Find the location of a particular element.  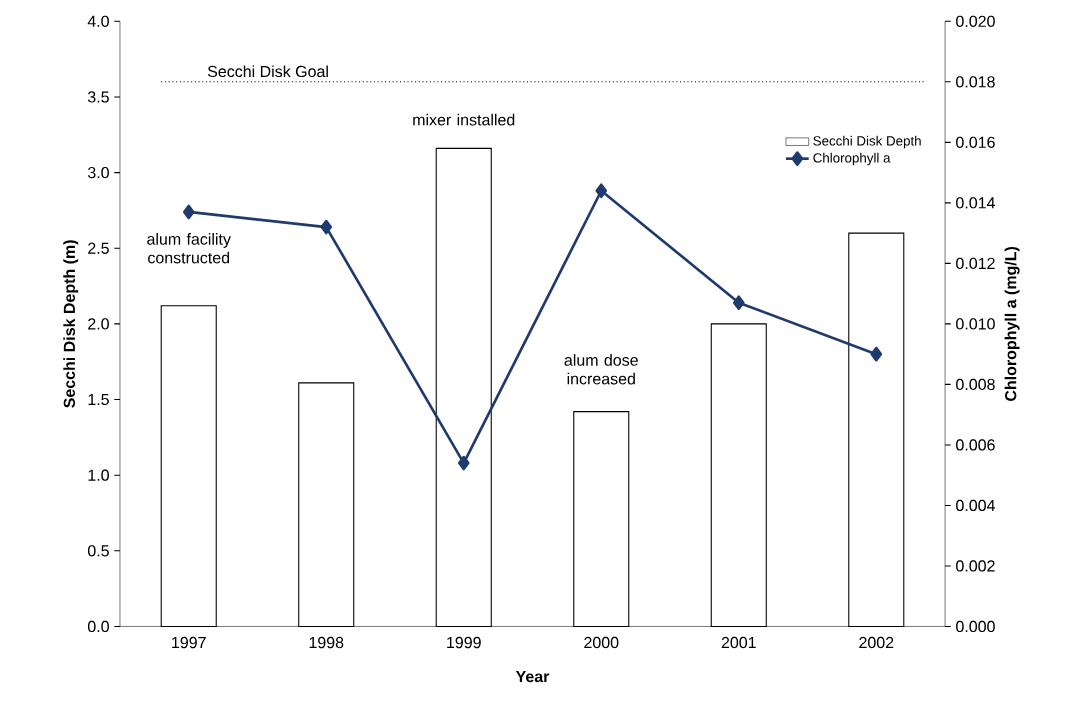

y-tick-label: 0.5 is located at coordinates (98, 551).